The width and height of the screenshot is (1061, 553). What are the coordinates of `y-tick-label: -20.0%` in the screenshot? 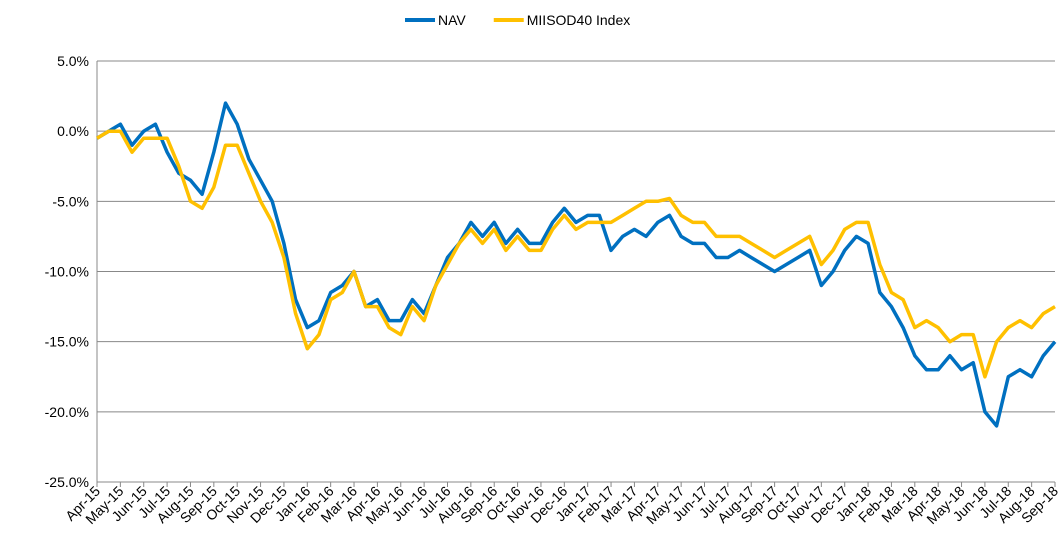 It's located at (67, 412).